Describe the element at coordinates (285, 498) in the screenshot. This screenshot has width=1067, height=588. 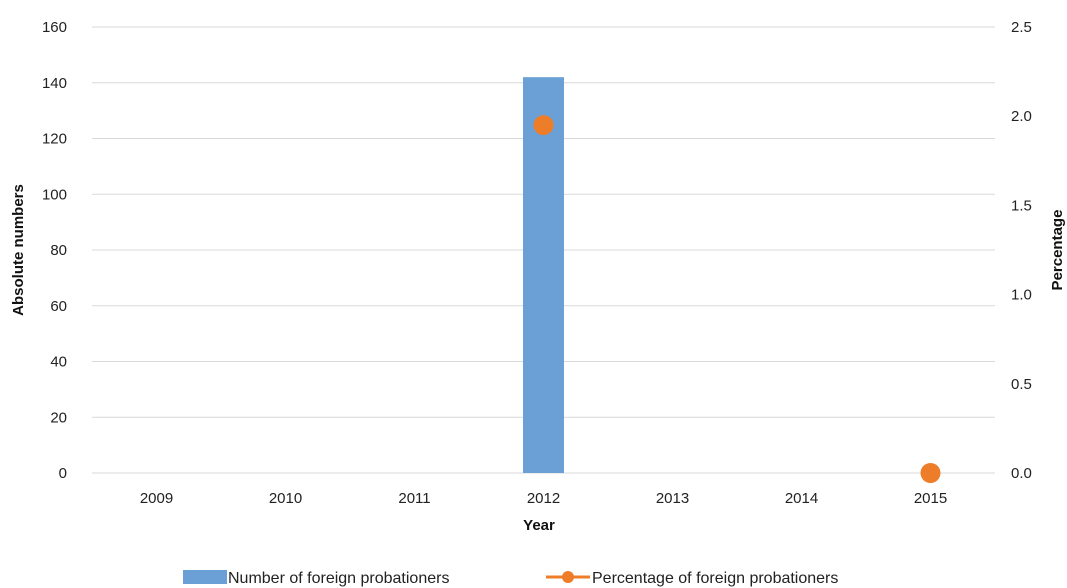
I see `x-tick-label: 2010` at that location.